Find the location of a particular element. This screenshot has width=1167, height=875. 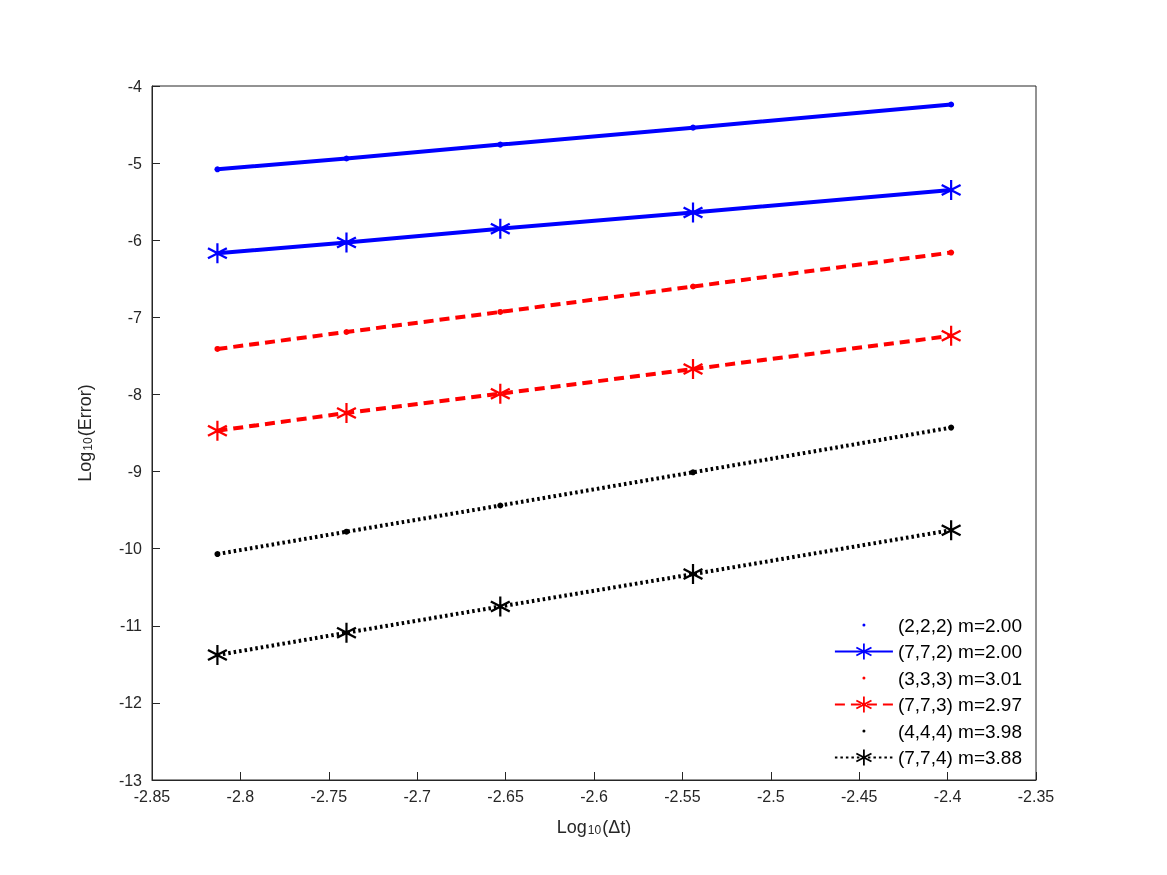

x-tick-label: -2.4 is located at coordinates (947, 796).